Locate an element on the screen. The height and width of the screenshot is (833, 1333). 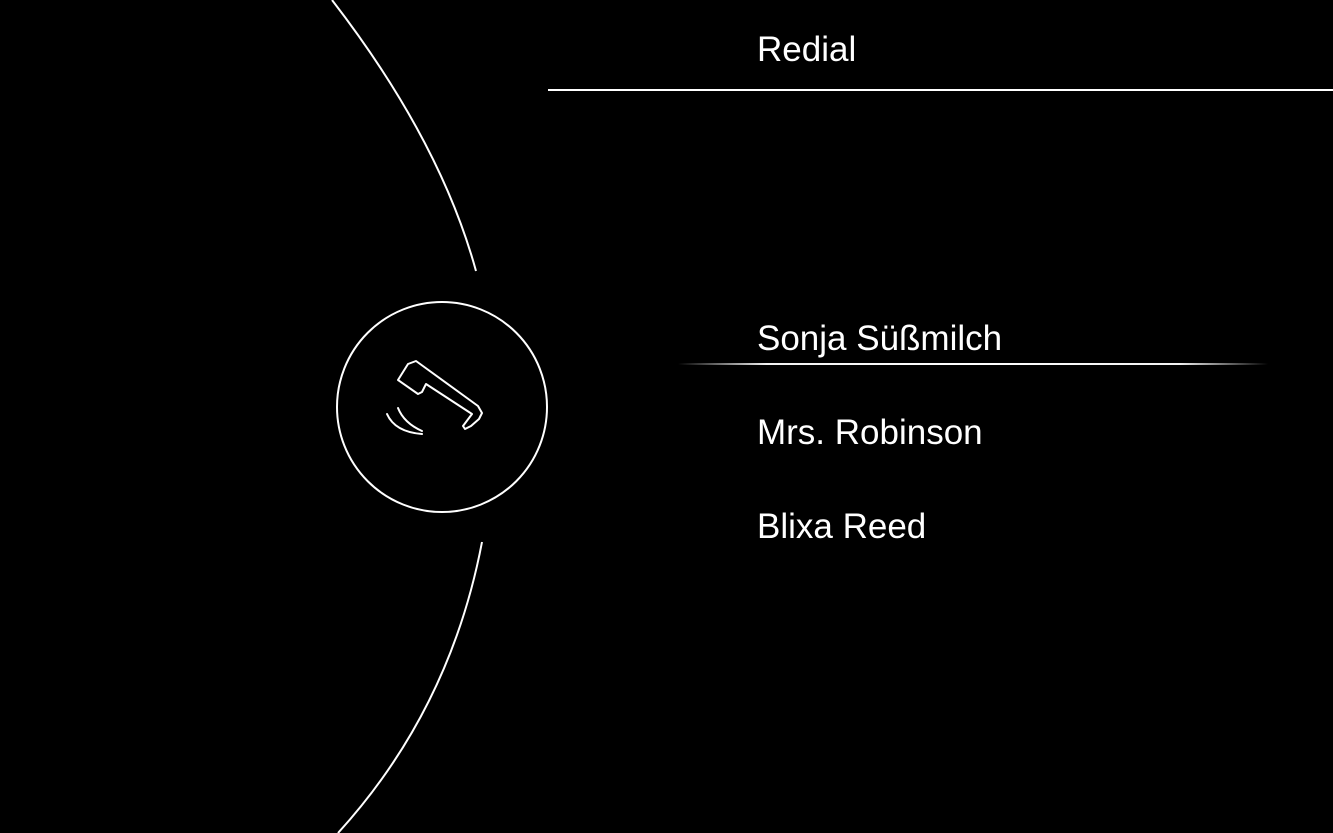
contact-item-robinson: Mrs. Robinson is located at coordinates (973, 451).